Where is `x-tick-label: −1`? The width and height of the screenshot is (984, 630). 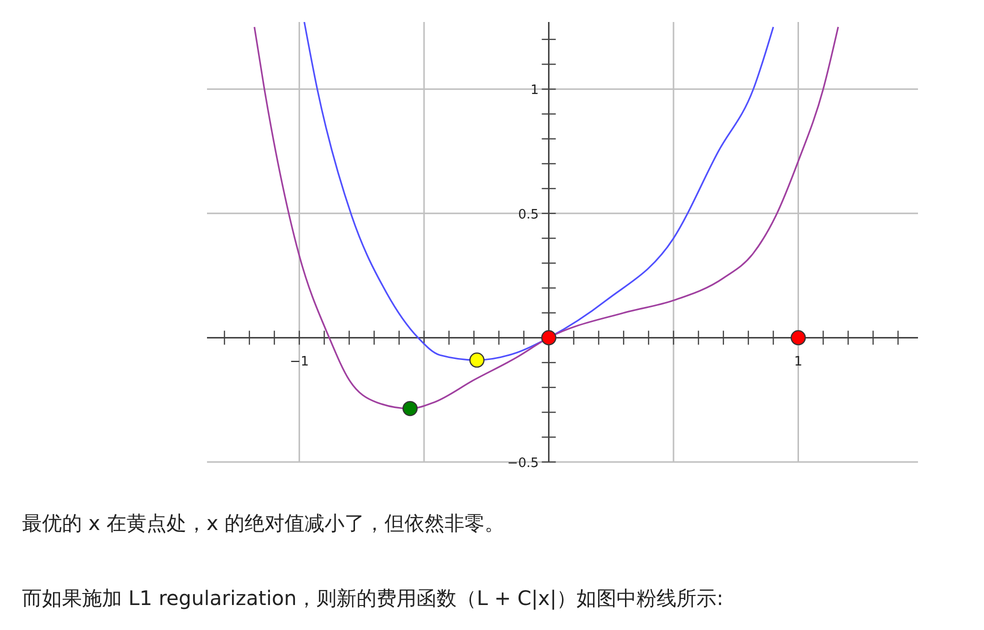 x-tick-label: −1 is located at coordinates (299, 362).